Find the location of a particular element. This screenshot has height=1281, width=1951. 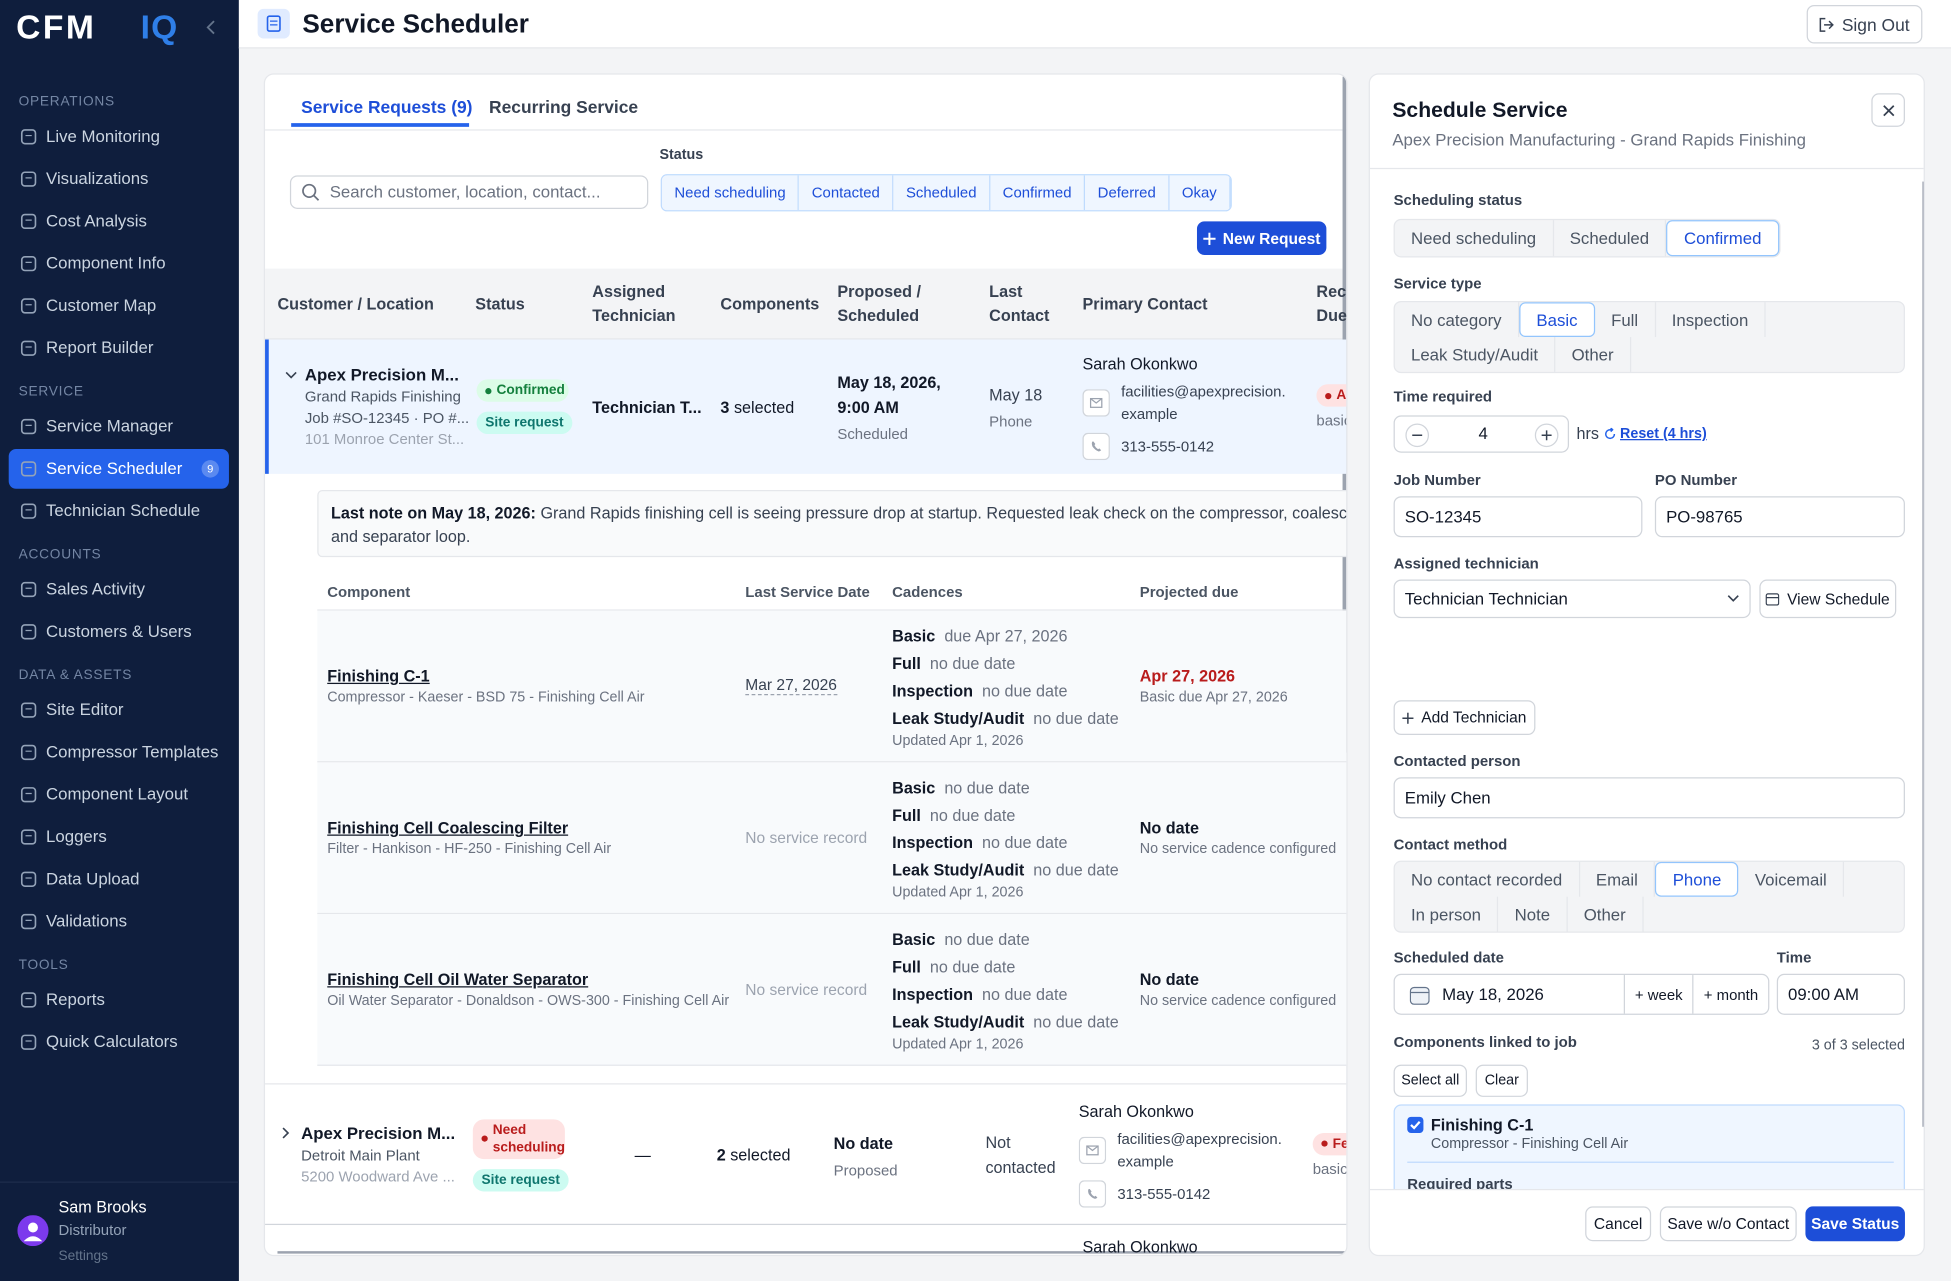

status-segment-option: Scheduled is located at coordinates (1610, 238).